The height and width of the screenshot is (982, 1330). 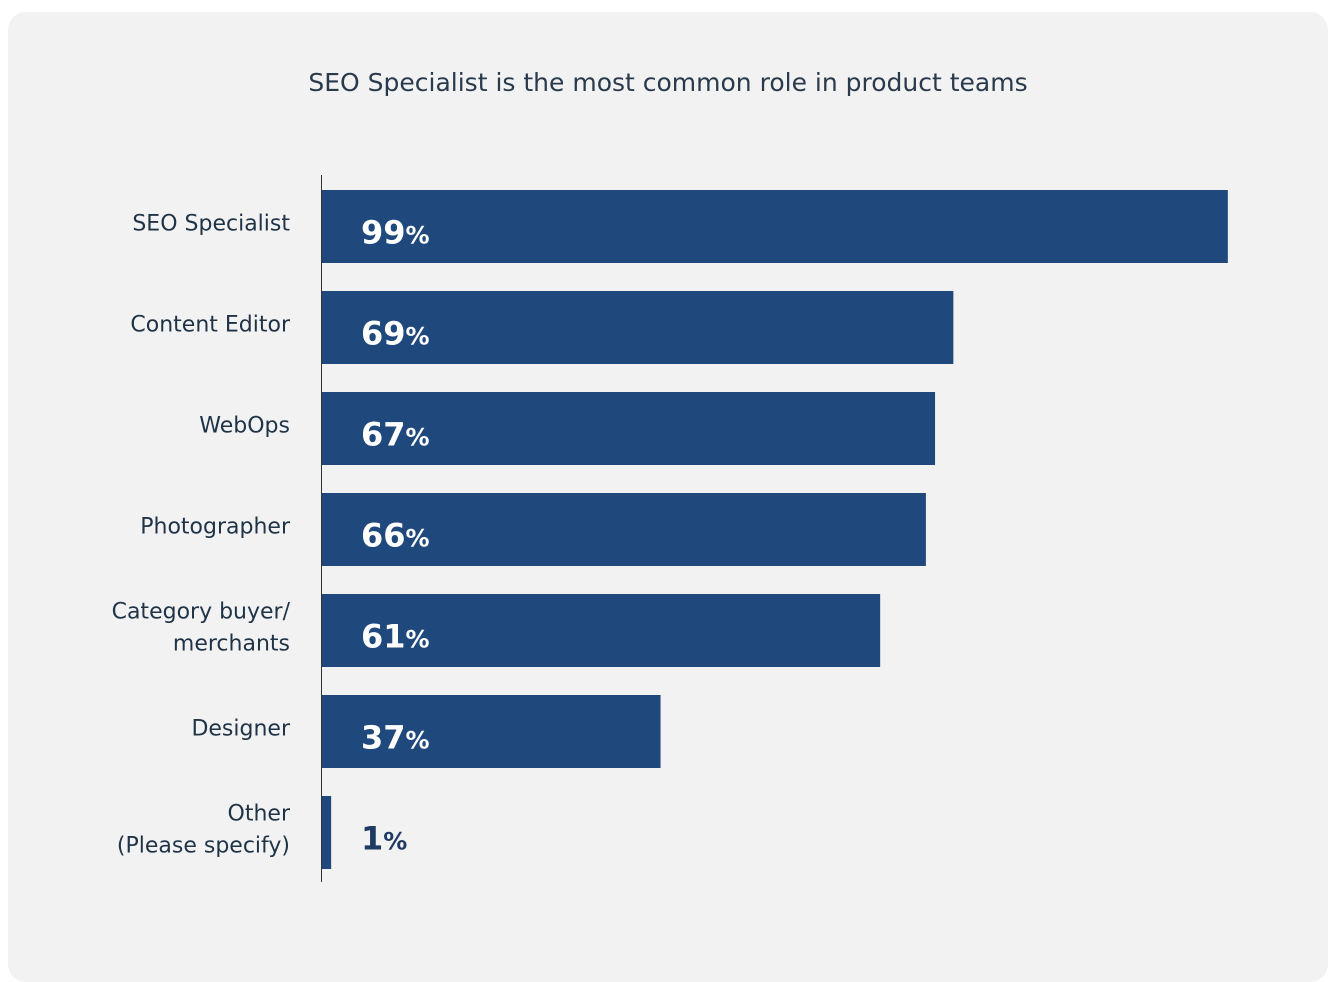 I want to click on category-label-line: Content Editor, so click(x=210, y=325).